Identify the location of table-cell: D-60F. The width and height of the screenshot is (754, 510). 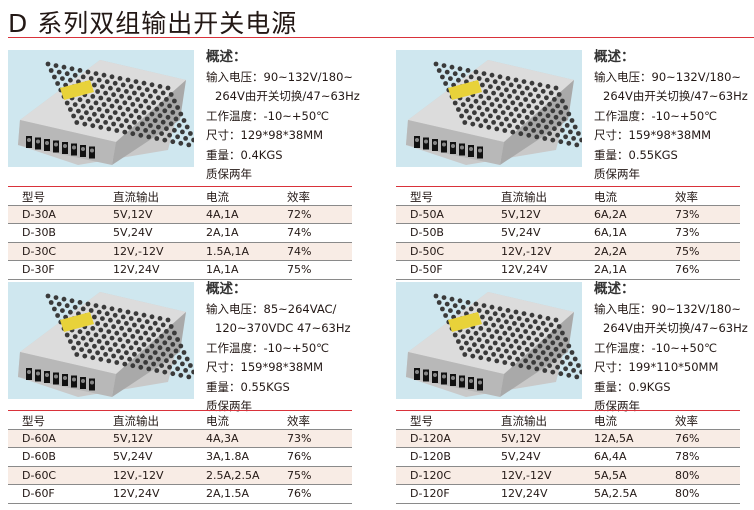
(38, 493).